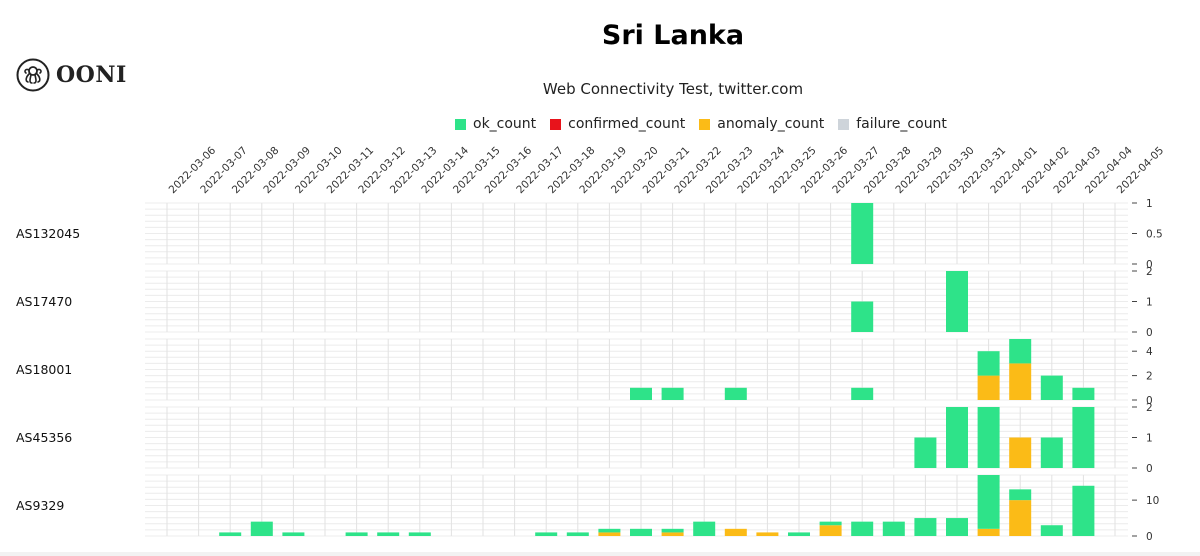 This screenshot has height=556, width=1200. I want to click on facet-row: AS45356 0 1 2, so click(584, 438).